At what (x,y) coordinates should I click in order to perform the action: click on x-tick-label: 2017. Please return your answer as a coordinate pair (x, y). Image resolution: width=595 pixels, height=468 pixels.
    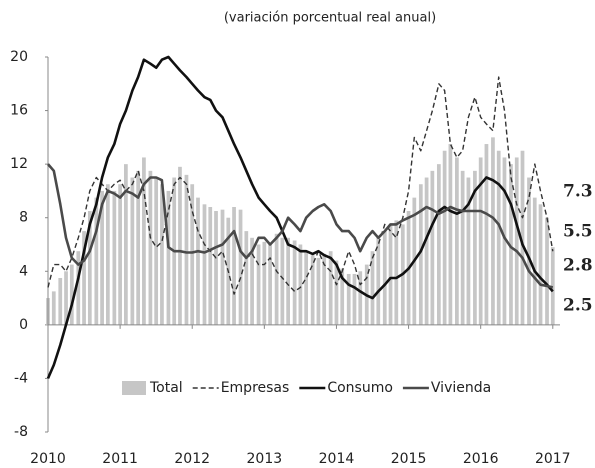
    Looking at the image, I should click on (553, 459).